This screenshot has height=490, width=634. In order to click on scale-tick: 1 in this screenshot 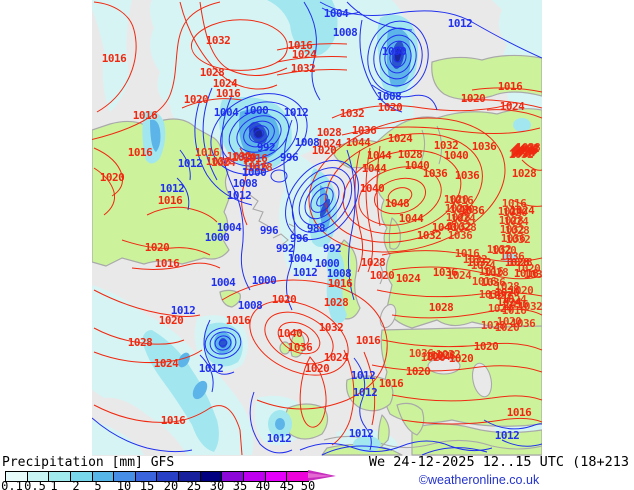, I will do `click(54, 484)`.